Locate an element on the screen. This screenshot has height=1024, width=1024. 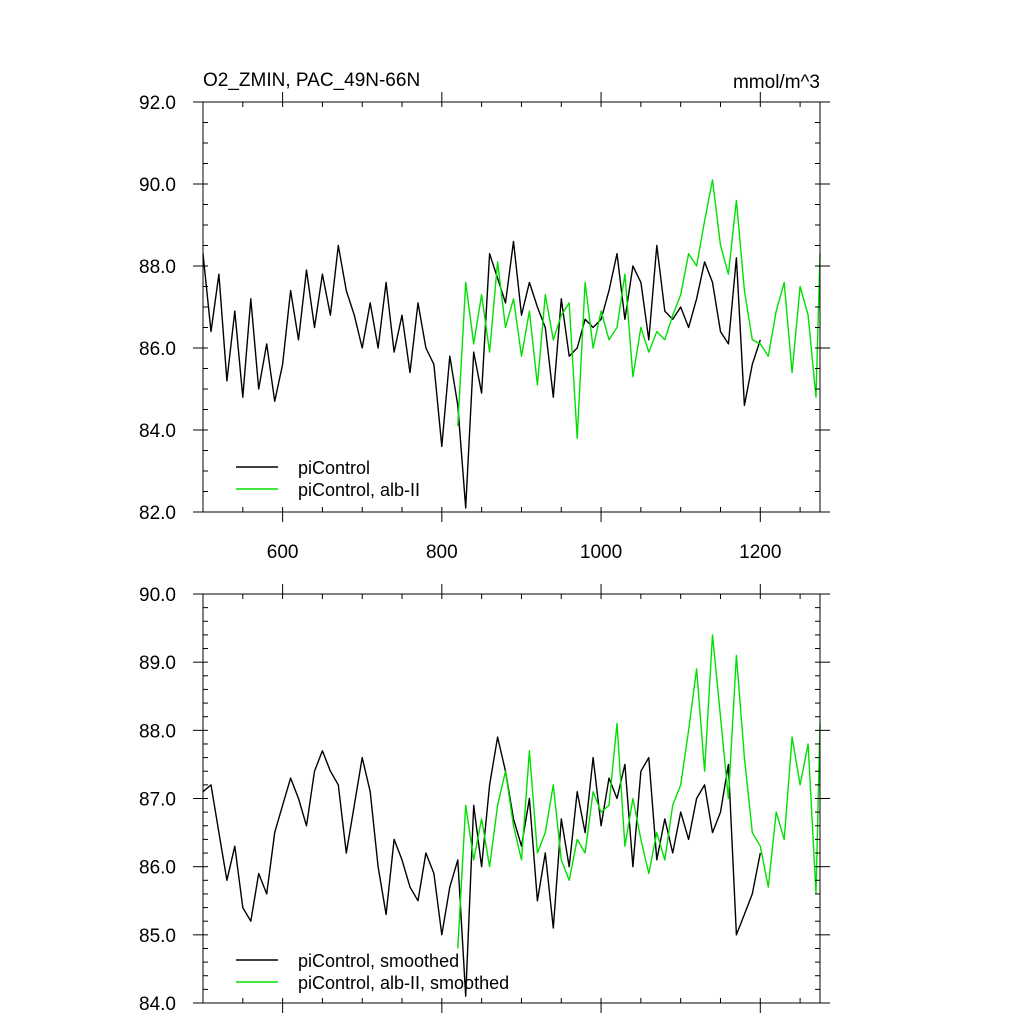
series-line-picontrol is located at coordinates (481, 374).